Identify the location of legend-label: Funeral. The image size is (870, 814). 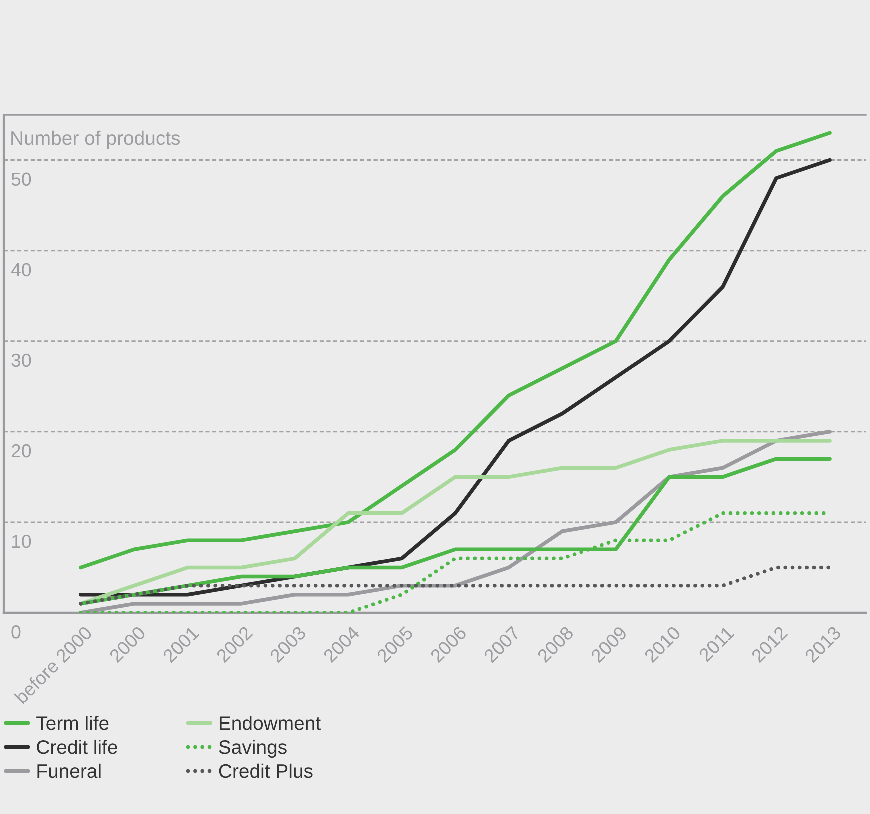
(69, 771).